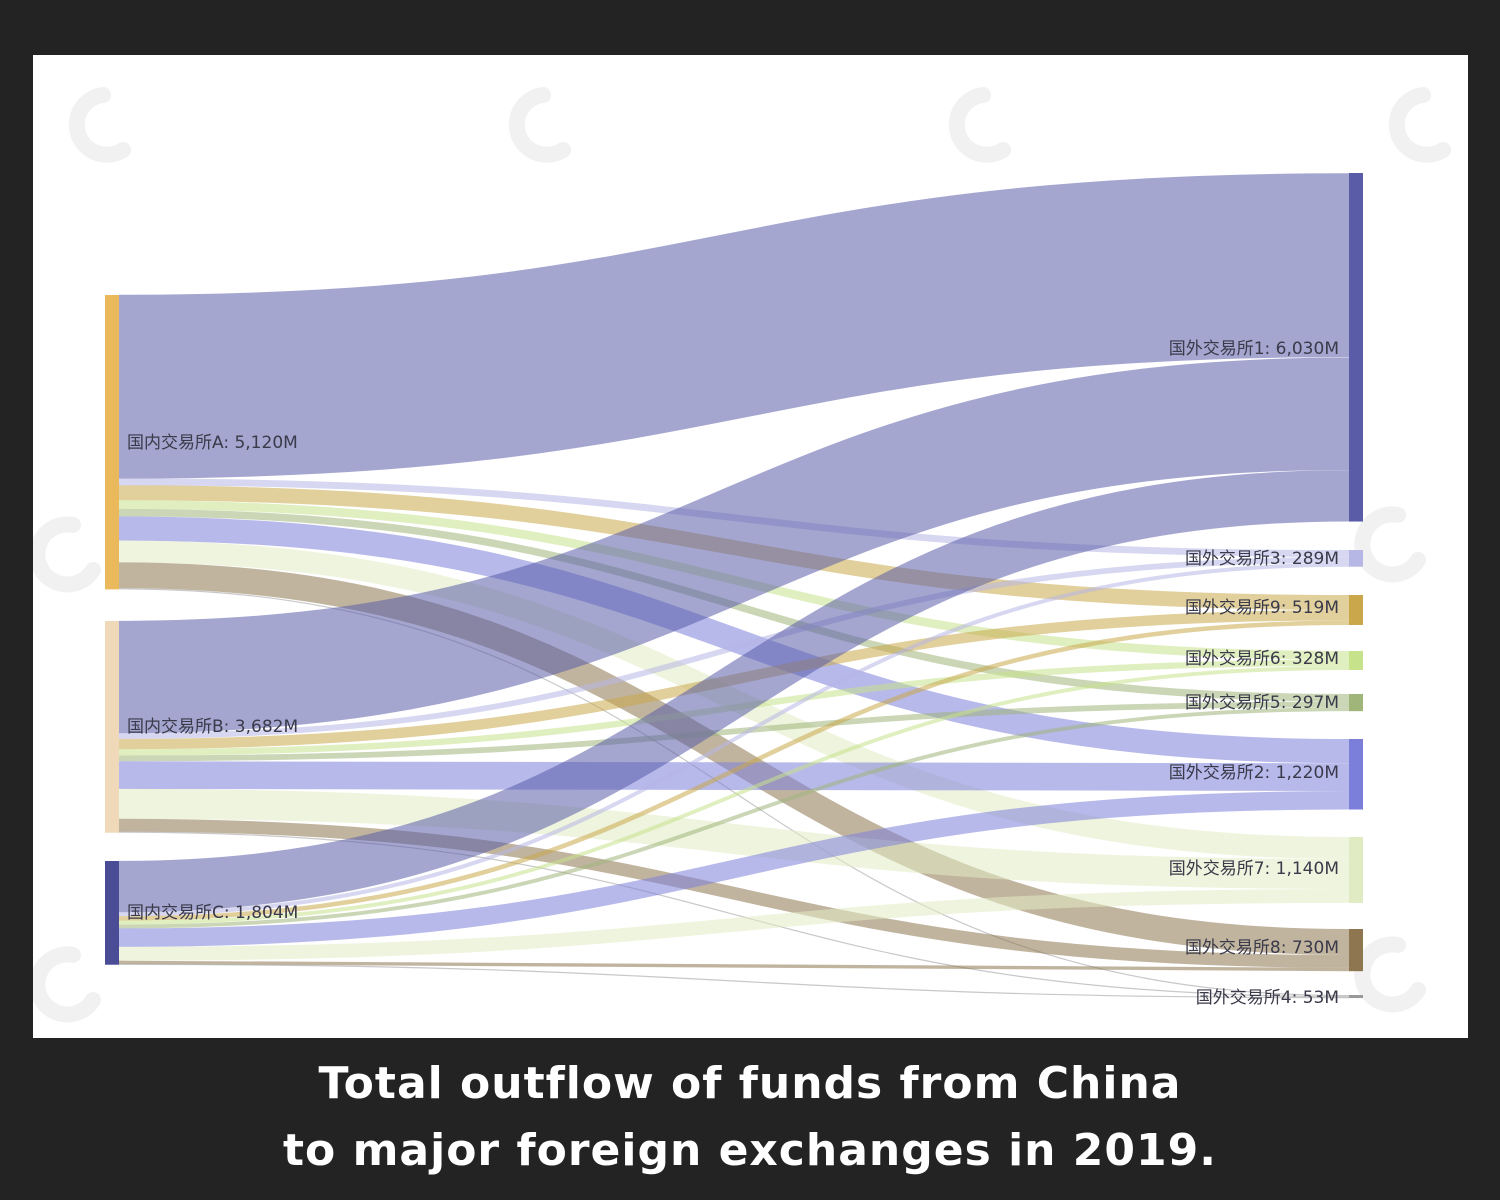 This screenshot has height=1200, width=1500. What do you see at coordinates (212, 727) in the screenshot?
I see `source-node-label: 国内交易所B: 3,682M` at bounding box center [212, 727].